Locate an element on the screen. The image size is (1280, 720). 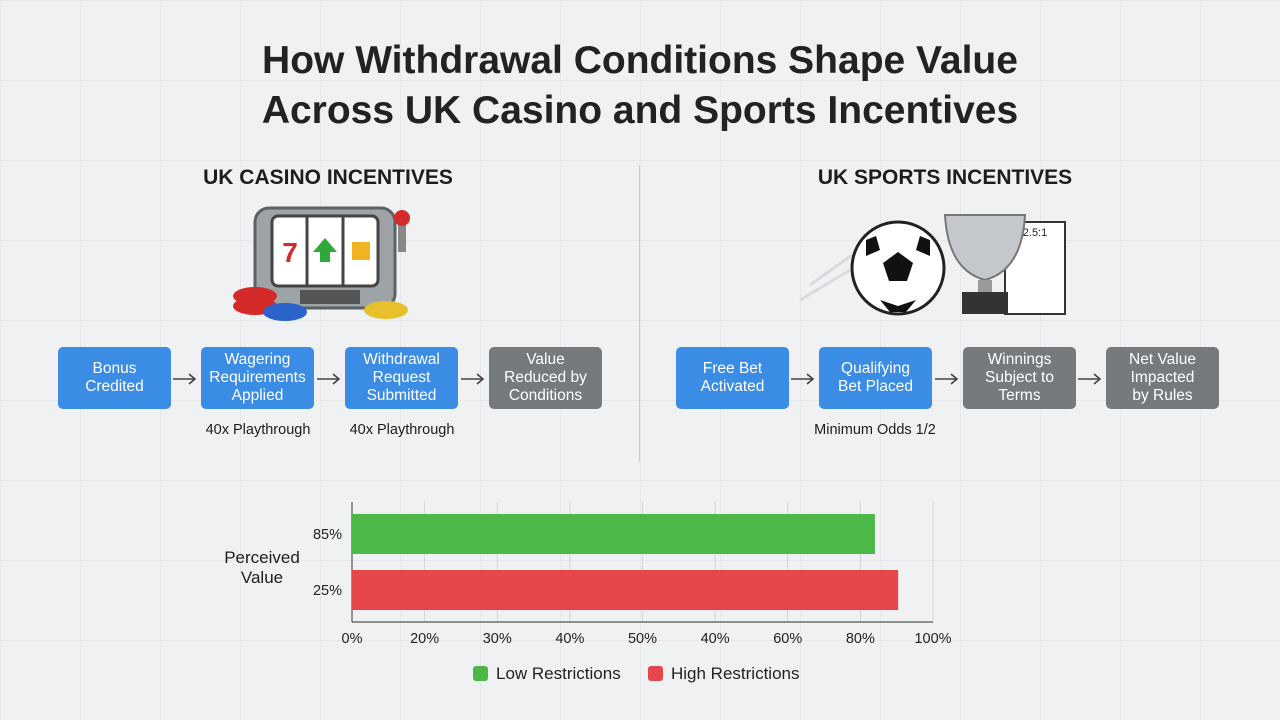
legend-label: Low Restrictions is located at coordinates (558, 673).